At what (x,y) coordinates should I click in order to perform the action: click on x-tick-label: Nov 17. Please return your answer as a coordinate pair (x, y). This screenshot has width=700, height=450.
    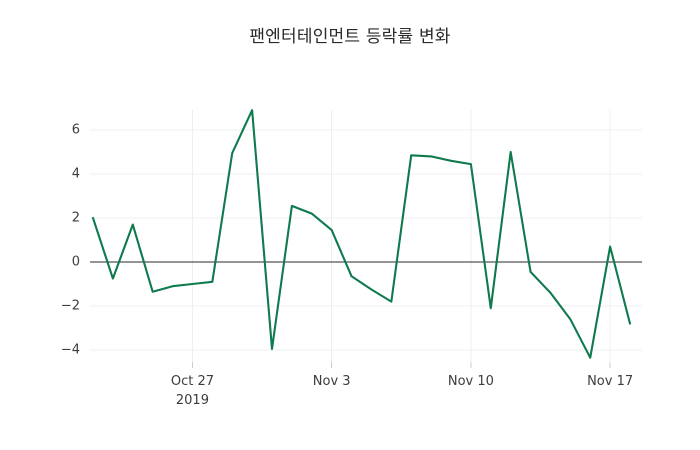
    Looking at the image, I should click on (610, 381).